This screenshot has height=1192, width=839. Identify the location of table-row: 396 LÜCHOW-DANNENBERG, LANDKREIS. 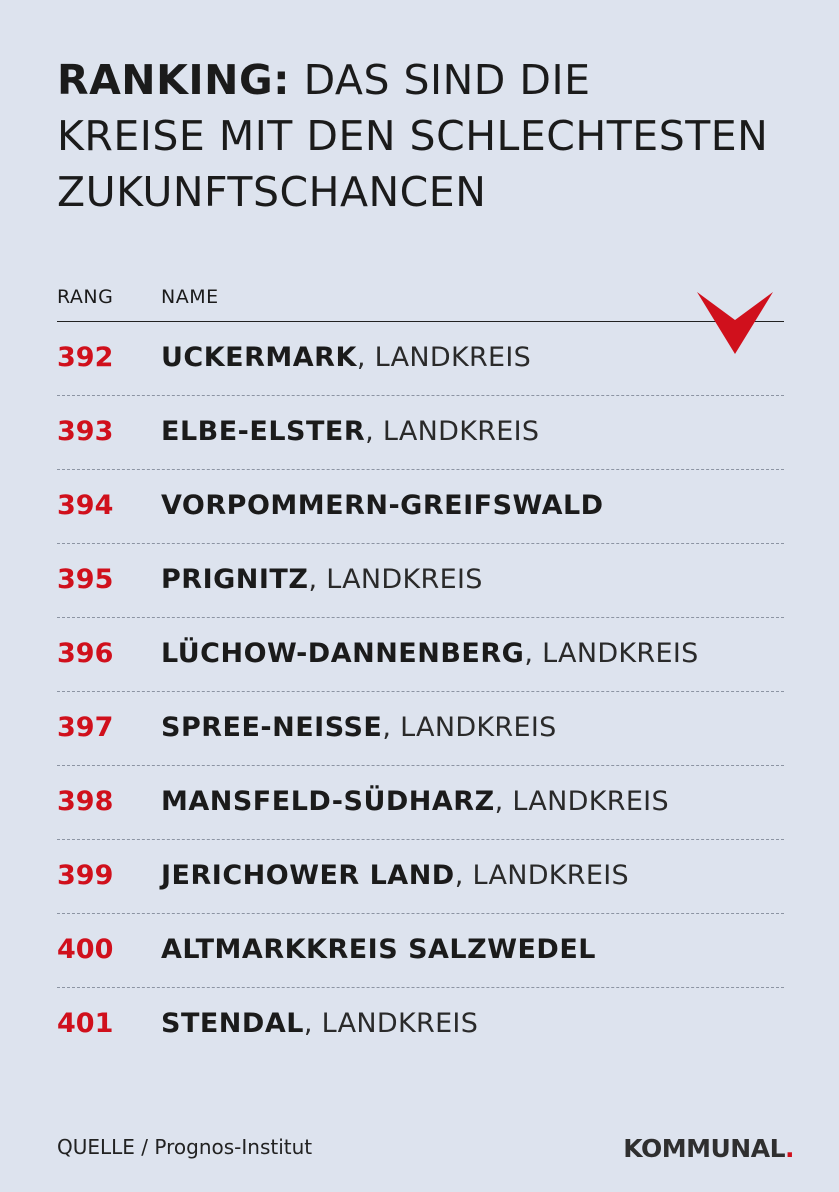
(420, 655).